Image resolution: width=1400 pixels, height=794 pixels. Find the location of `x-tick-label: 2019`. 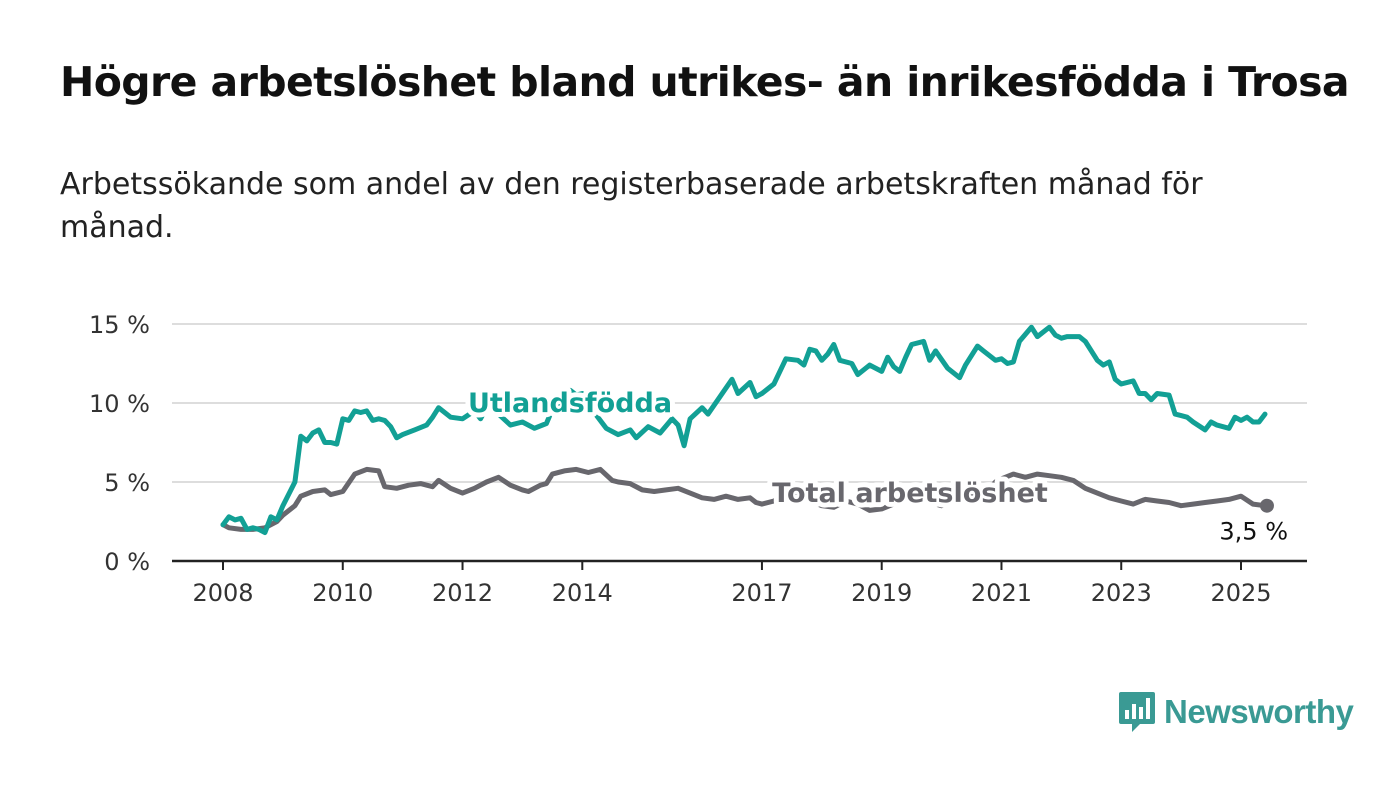

x-tick-label: 2019 is located at coordinates (881, 593).